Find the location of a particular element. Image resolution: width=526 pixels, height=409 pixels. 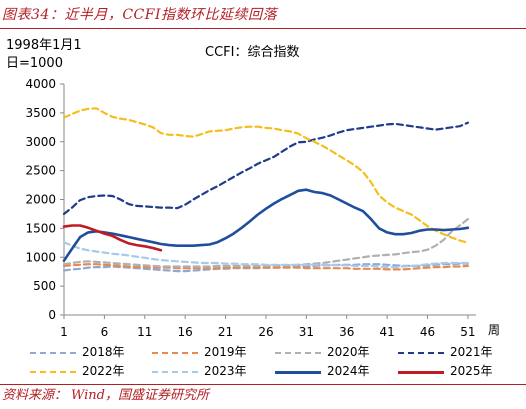

x-tick-label: 36 is located at coordinates (346, 332).